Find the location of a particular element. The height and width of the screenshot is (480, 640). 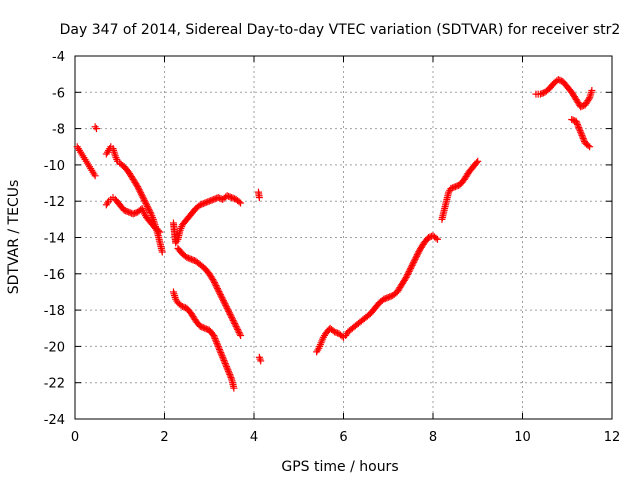

y-tick-label: -16 is located at coordinates (54, 275).